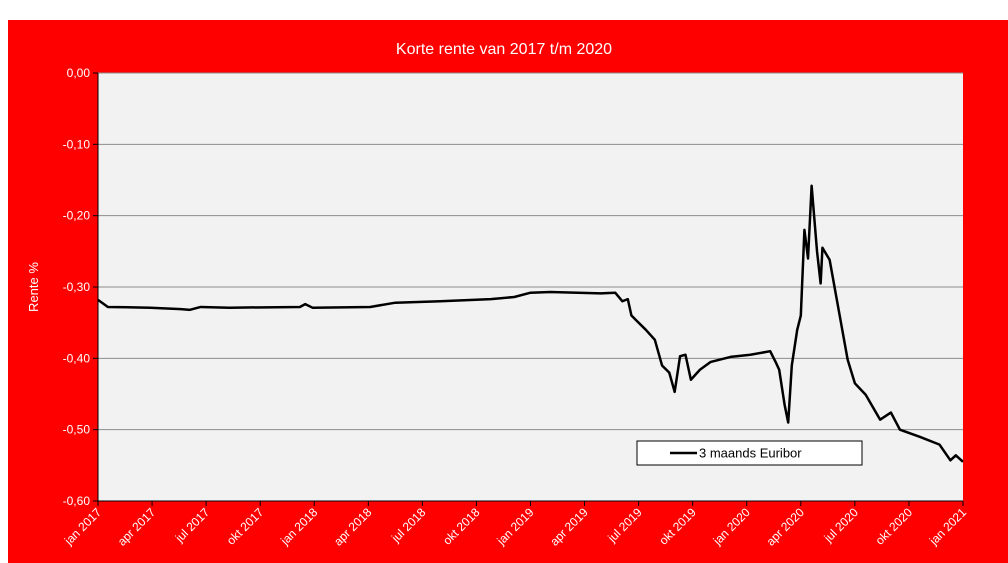 Image resolution: width=1008 pixels, height=563 pixels. Describe the element at coordinates (77, 216) in the screenshot. I see `y-tick-label: -0,20` at that location.